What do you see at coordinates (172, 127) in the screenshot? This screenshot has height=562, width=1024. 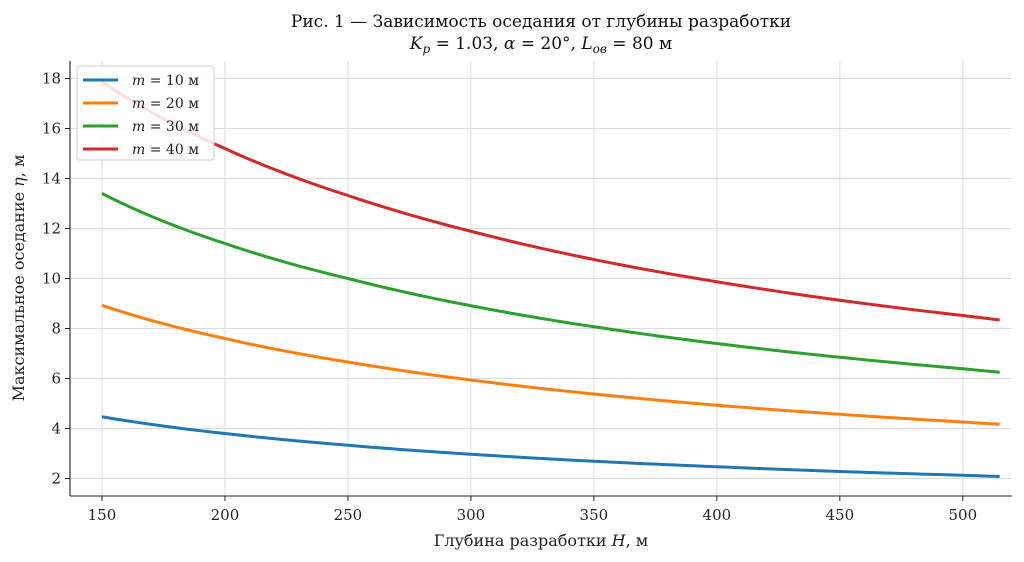 I see `legend-value: = 30 м` at bounding box center [172, 127].